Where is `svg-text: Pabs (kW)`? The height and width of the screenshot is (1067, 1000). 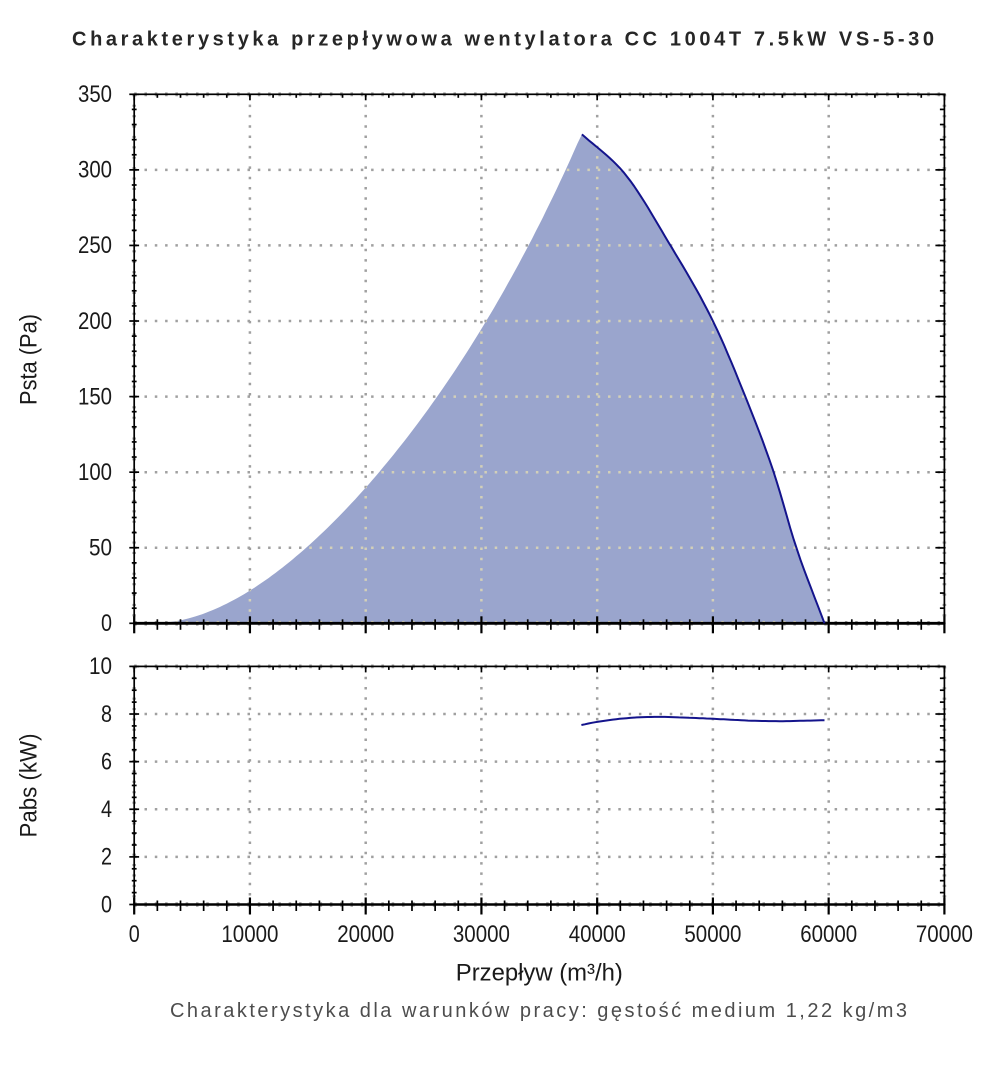
svg-text: Pabs (kW) is located at coordinates (29, 786).